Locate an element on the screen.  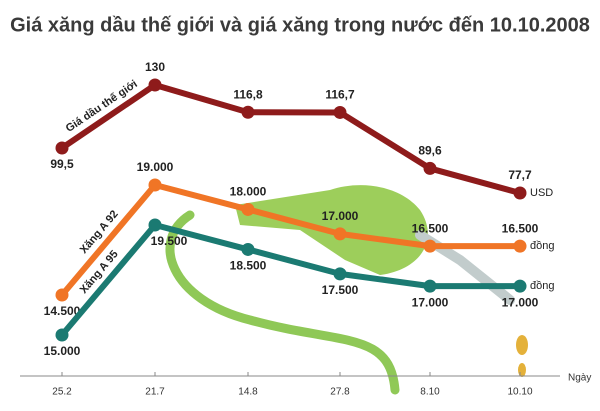
data-label: 17.500 is located at coordinates (340, 290).